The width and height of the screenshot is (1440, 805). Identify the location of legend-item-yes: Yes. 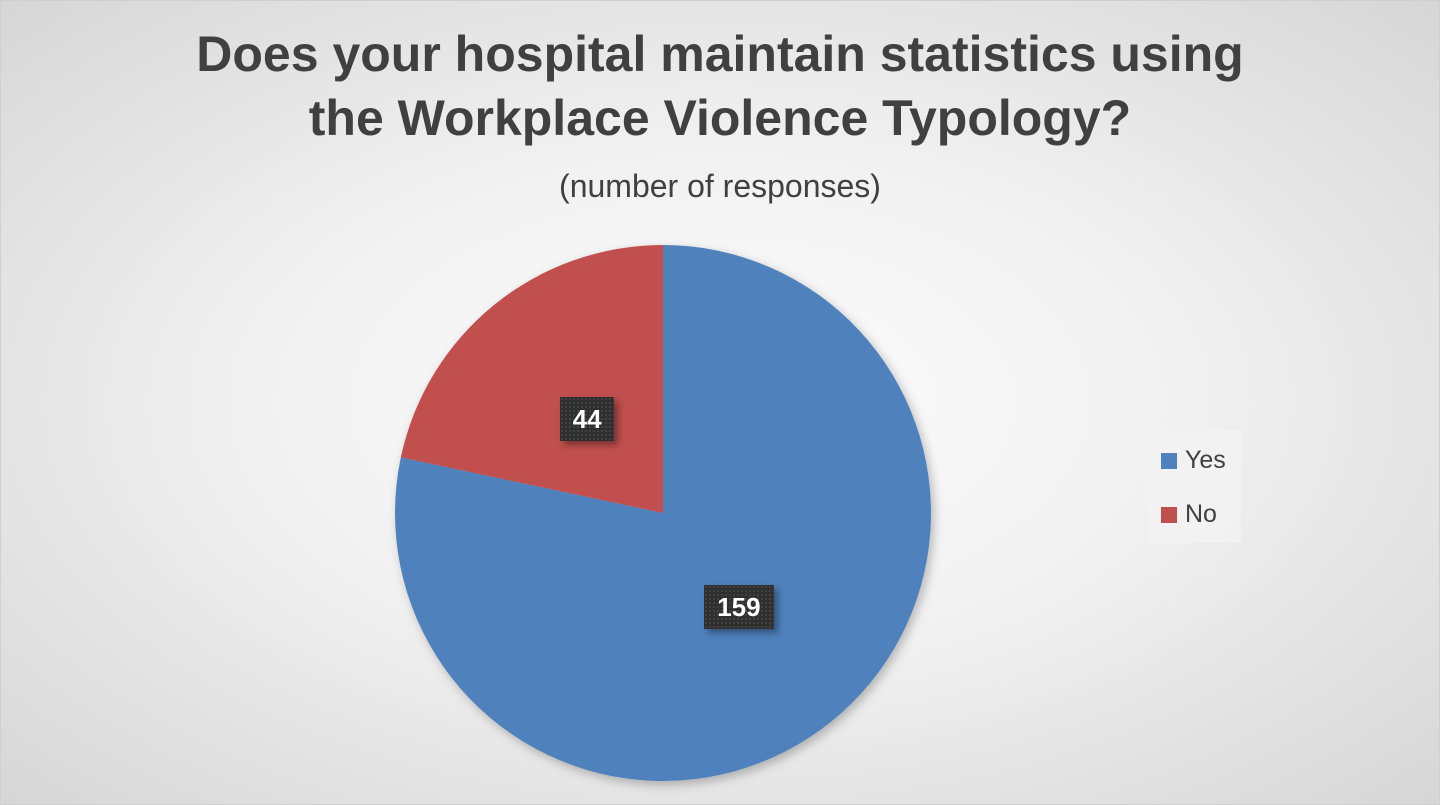
(1193, 460).